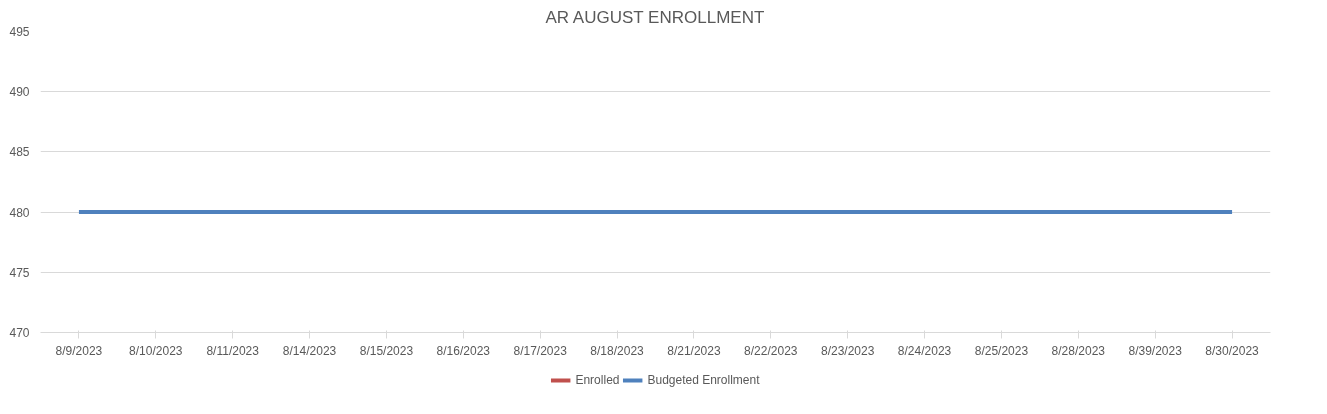 The width and height of the screenshot is (1327, 414). What do you see at coordinates (1155, 350) in the screenshot?
I see `x-tick-label: 8/39/2023` at bounding box center [1155, 350].